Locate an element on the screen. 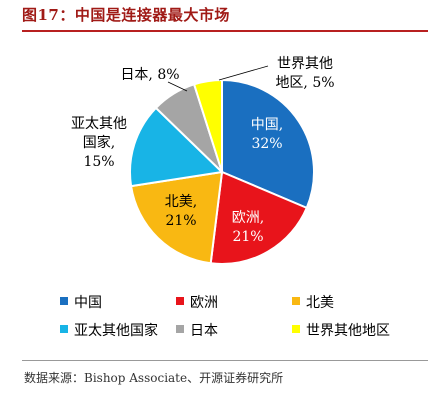  data-label-2-line-0: 北美, is located at coordinates (181, 202).